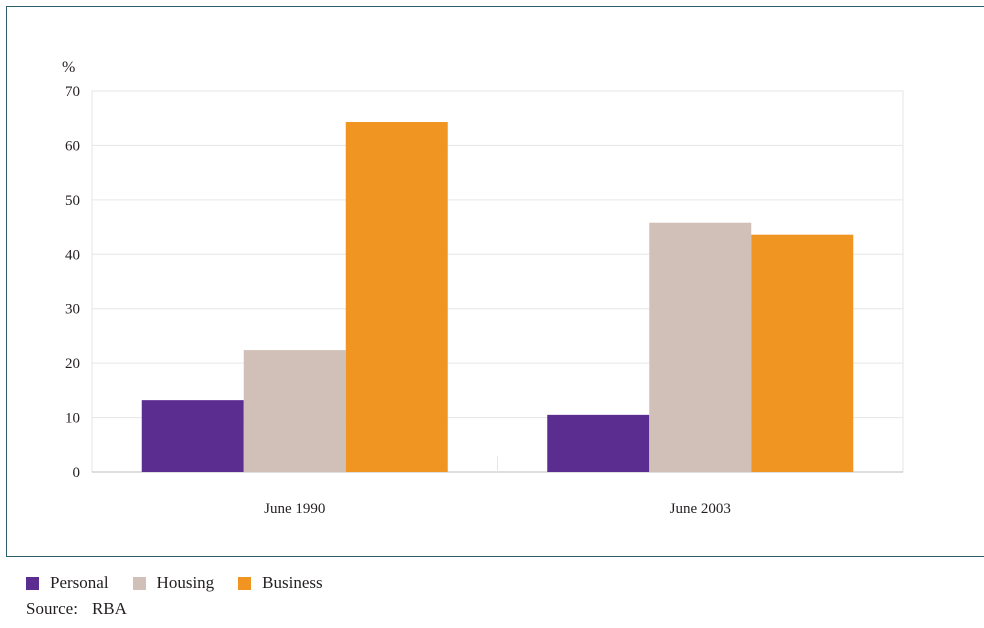 The width and height of the screenshot is (984, 628). I want to click on y-tick-label-70: 70, so click(72, 92).